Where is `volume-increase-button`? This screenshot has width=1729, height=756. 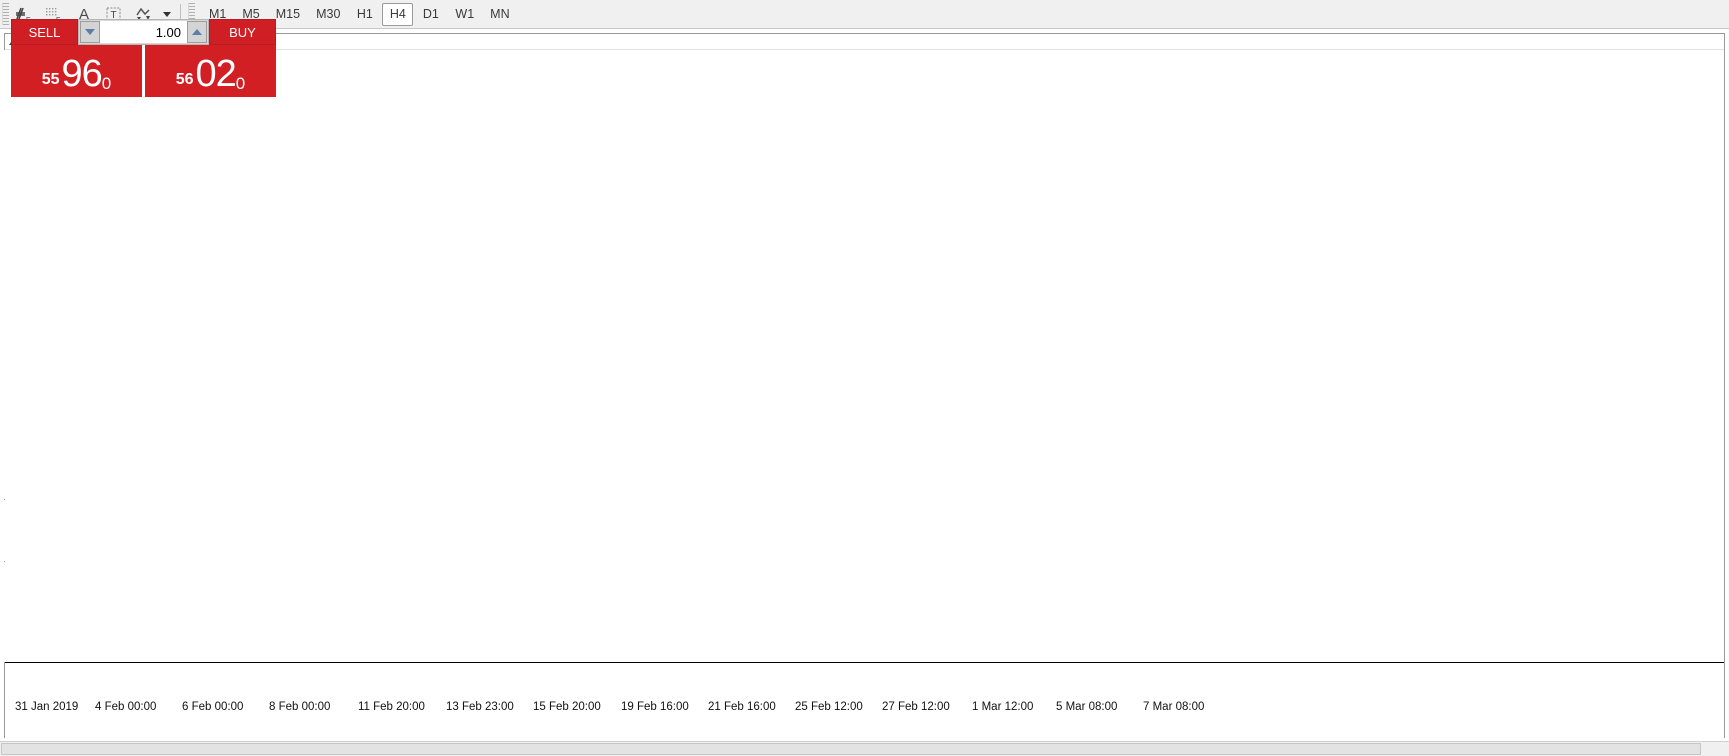
volume-increase-button is located at coordinates (197, 32).